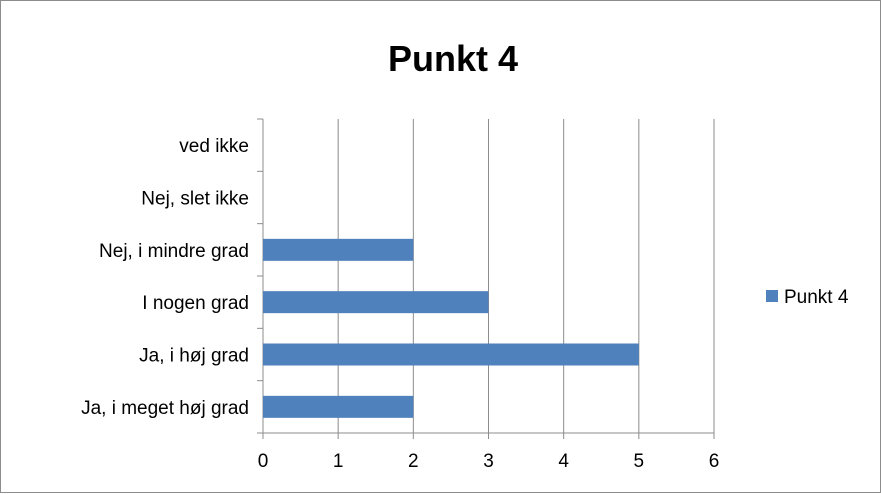  What do you see at coordinates (263, 461) in the screenshot?
I see `x-tick-label-0: 0` at bounding box center [263, 461].